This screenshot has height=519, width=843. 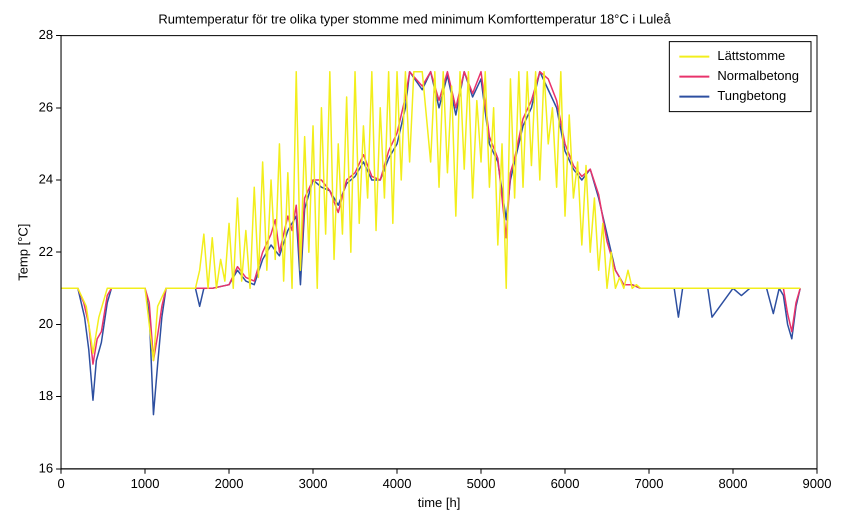 What do you see at coordinates (229, 484) in the screenshot?
I see `x-tick-label: 2000` at bounding box center [229, 484].